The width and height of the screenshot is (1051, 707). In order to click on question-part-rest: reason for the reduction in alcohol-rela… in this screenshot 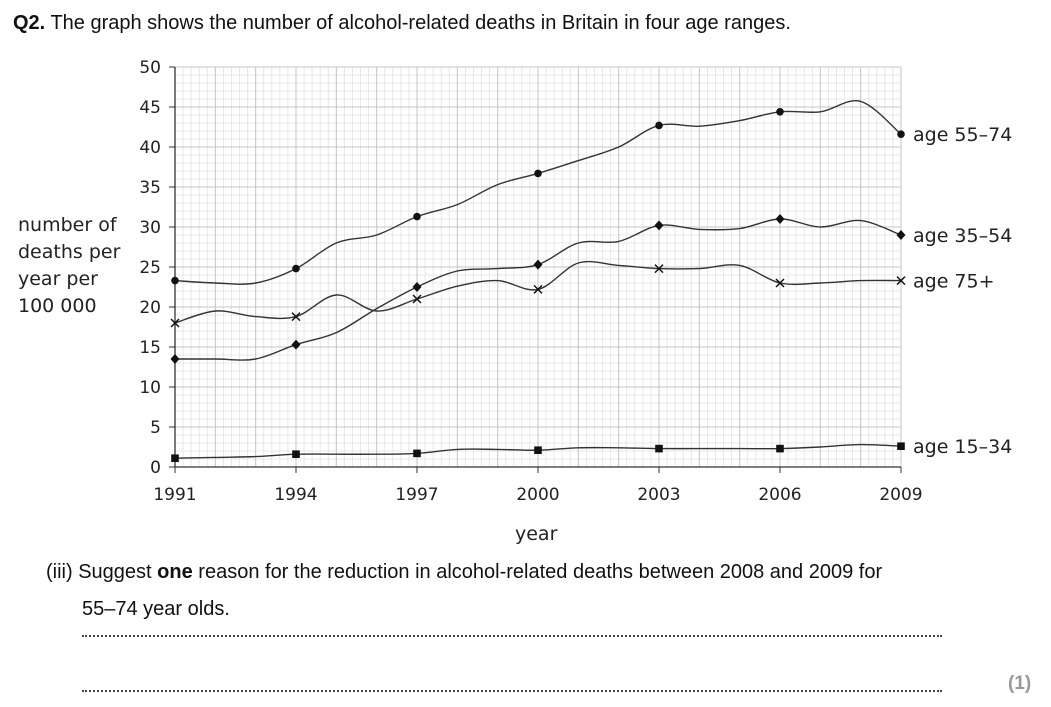, I will do `click(540, 572)`.